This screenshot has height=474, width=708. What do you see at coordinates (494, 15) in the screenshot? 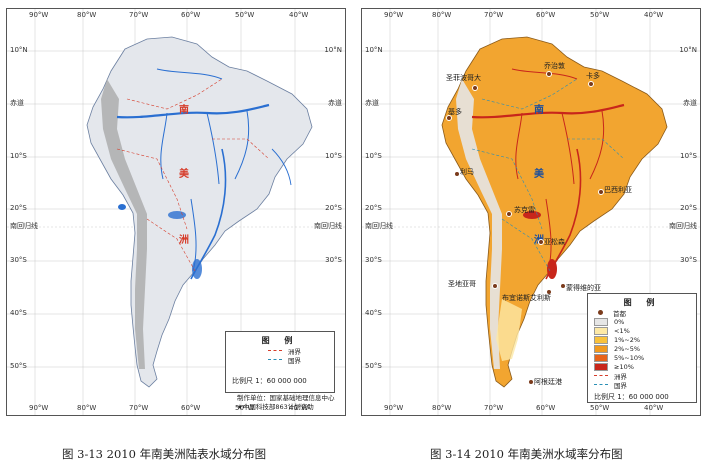
I see `lon-label-top: 70°W` at bounding box center [494, 15].